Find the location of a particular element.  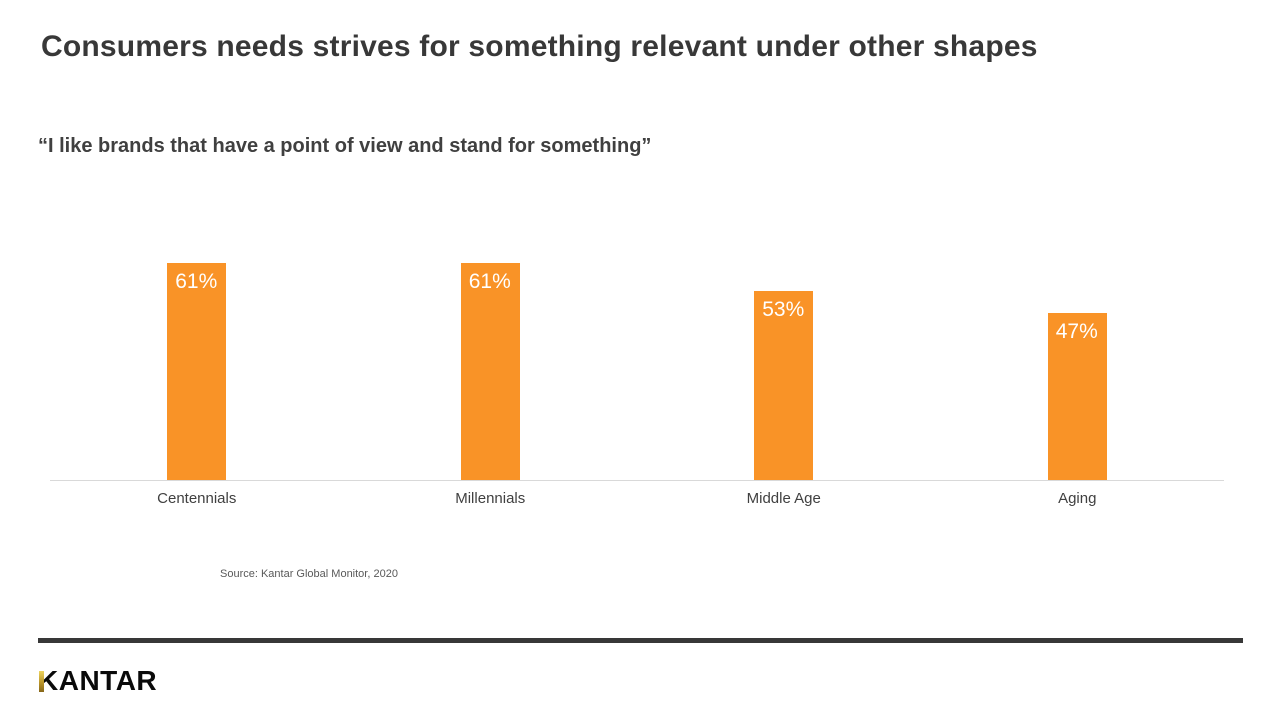

category-labels: Centennials Millennials Middle Age Aging is located at coordinates (637, 500).